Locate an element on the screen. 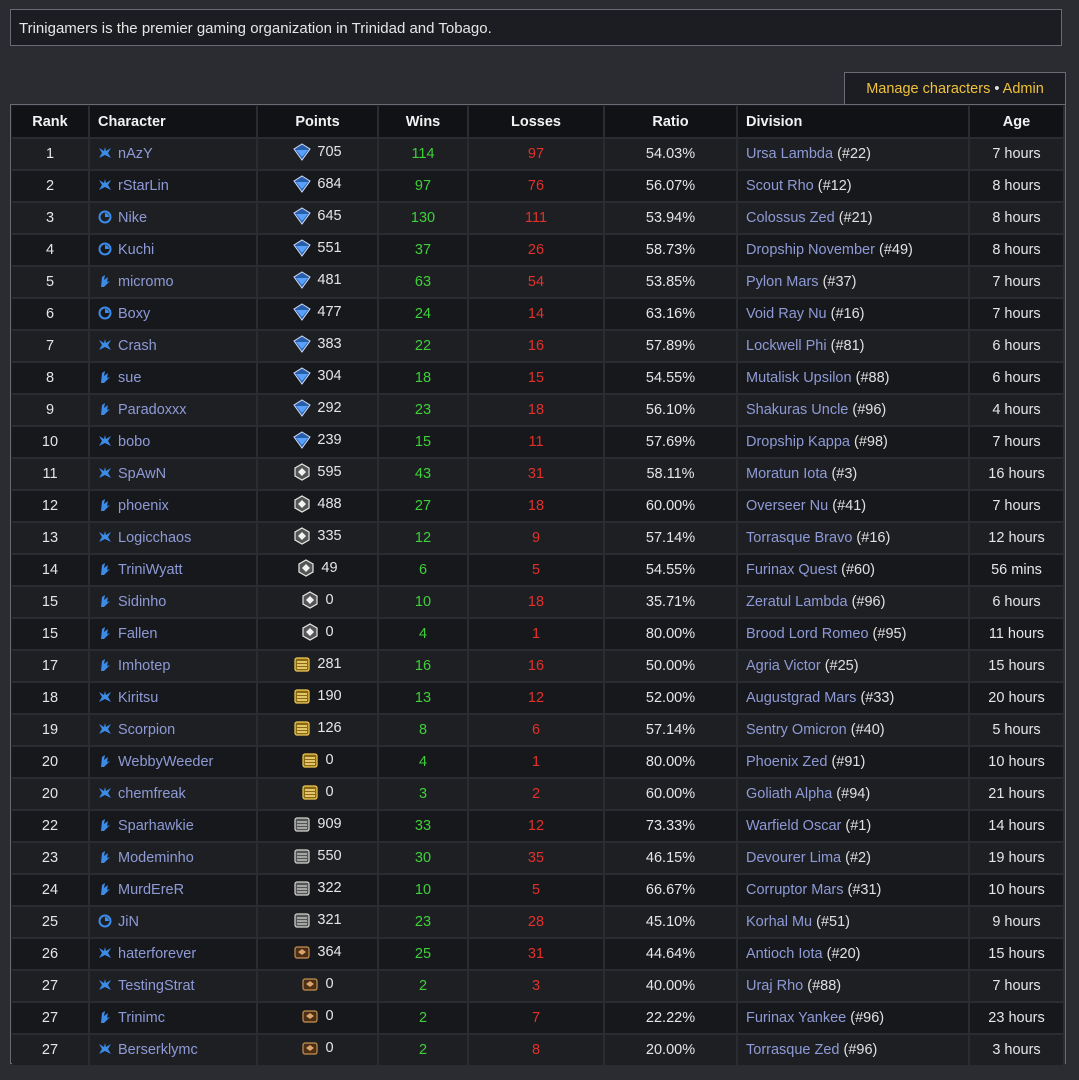 The width and height of the screenshot is (1079, 1080). division-link: Devourer Lima is located at coordinates (794, 858).